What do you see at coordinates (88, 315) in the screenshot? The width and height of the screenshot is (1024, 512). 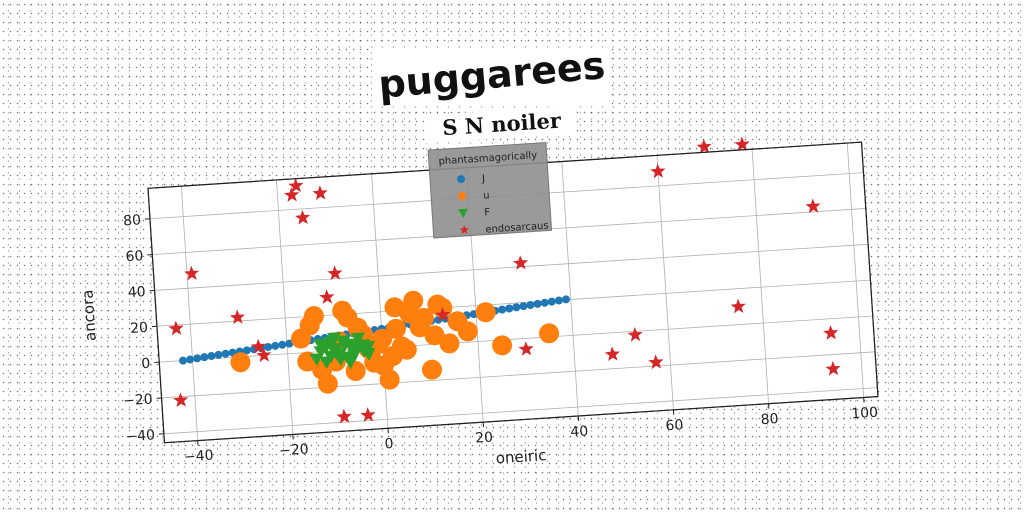 I see `y-axis-label: ancora` at bounding box center [88, 315].